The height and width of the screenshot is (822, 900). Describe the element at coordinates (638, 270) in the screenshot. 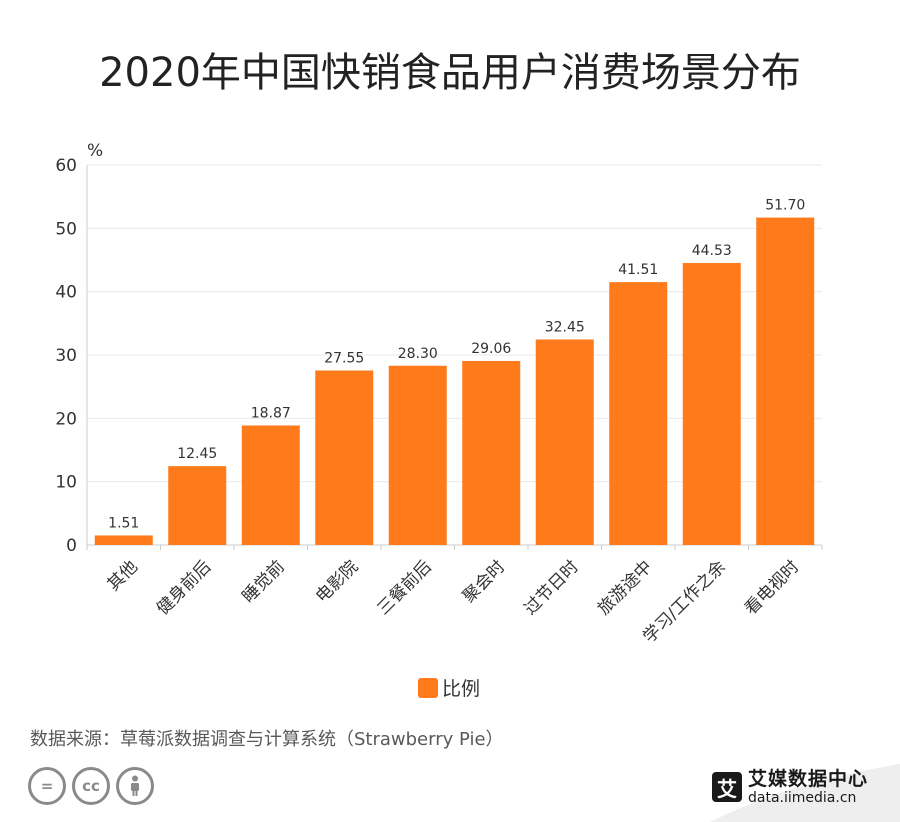

I see `data-label: 41.51` at that location.